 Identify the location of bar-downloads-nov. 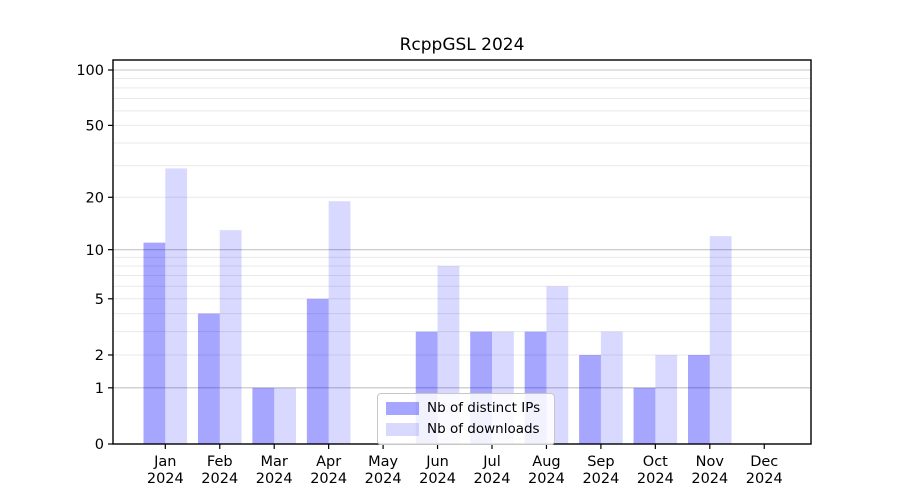
(720, 340).